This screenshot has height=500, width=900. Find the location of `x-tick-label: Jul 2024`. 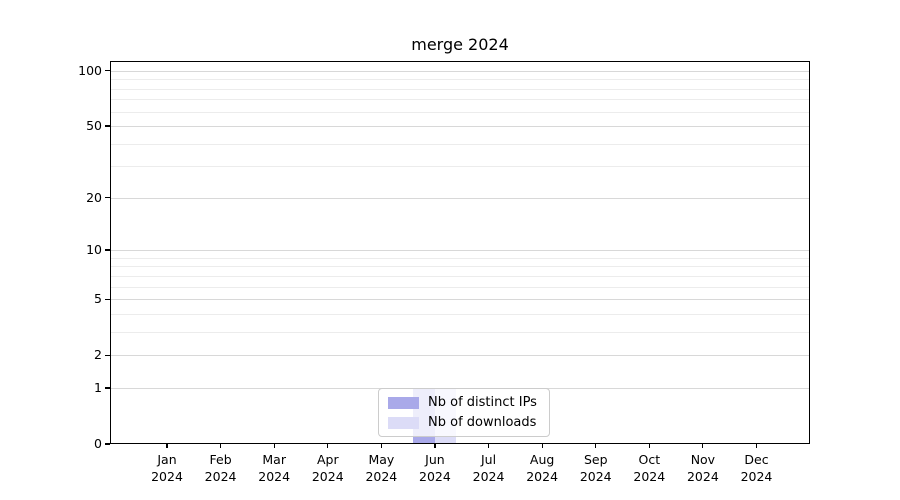

x-tick-label: Jul 2024 is located at coordinates (488, 468).